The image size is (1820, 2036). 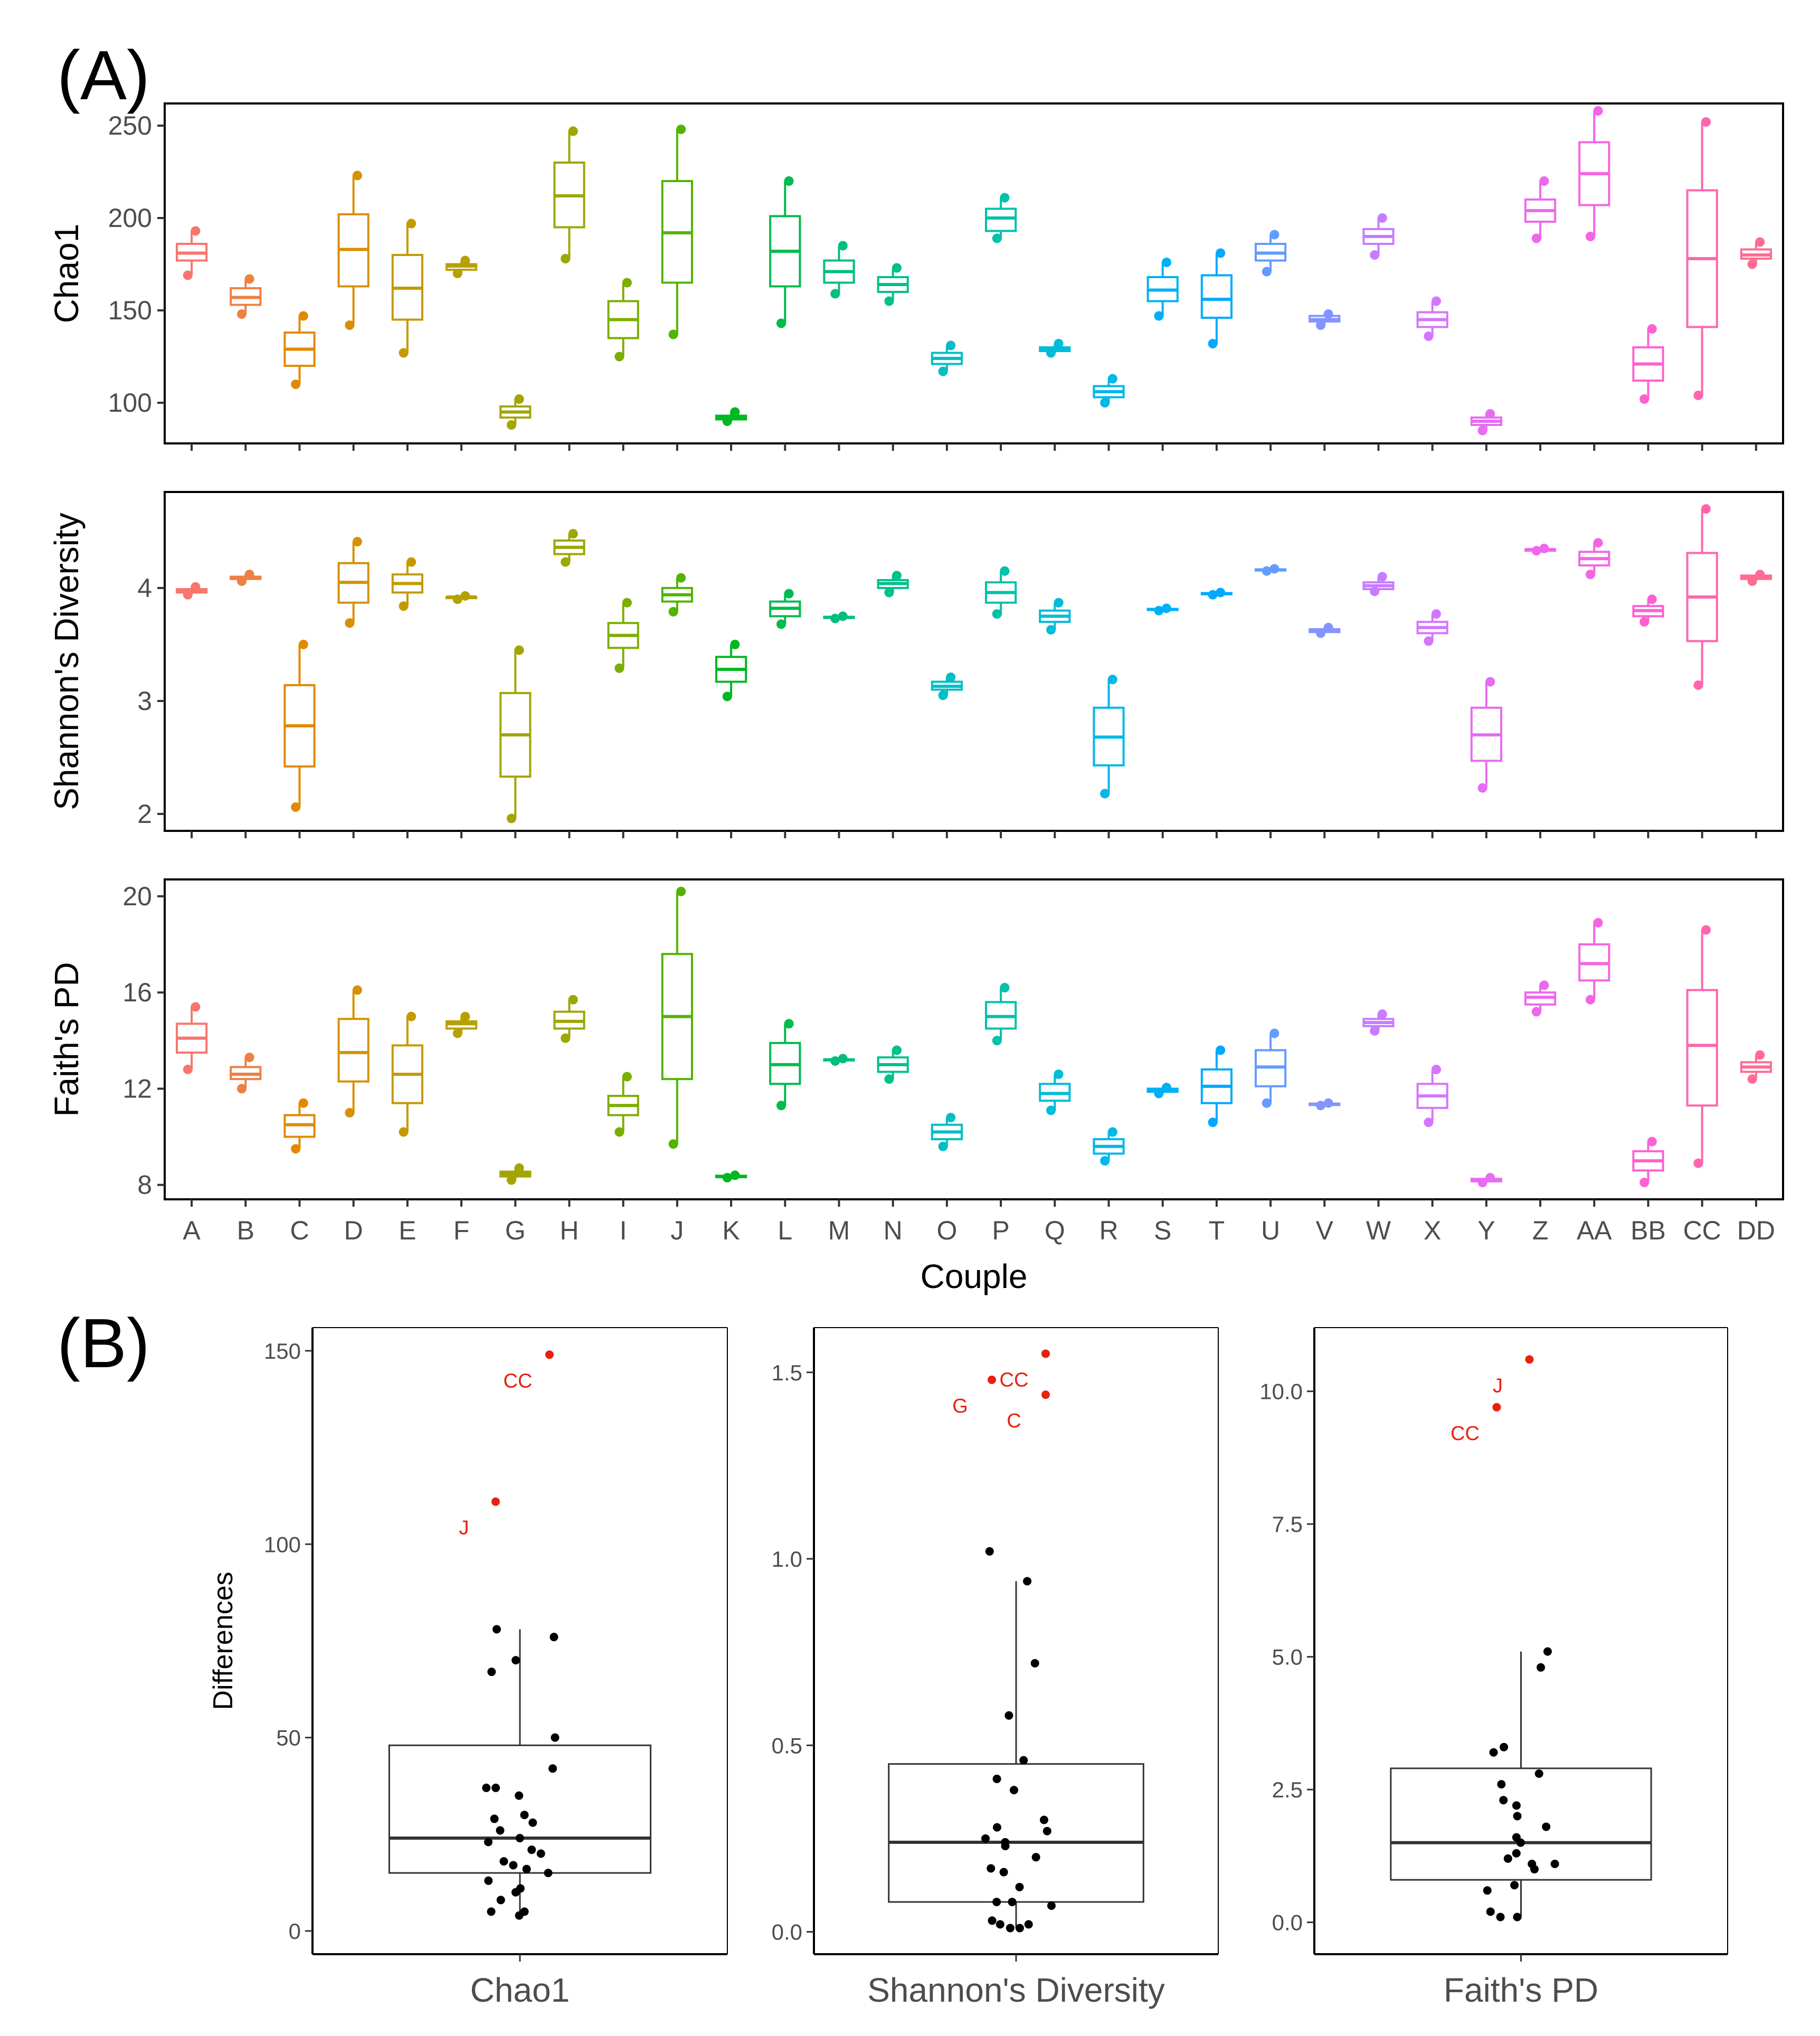 What do you see at coordinates (103, 75) in the screenshot?
I see `panel-label-a: (A)` at bounding box center [103, 75].